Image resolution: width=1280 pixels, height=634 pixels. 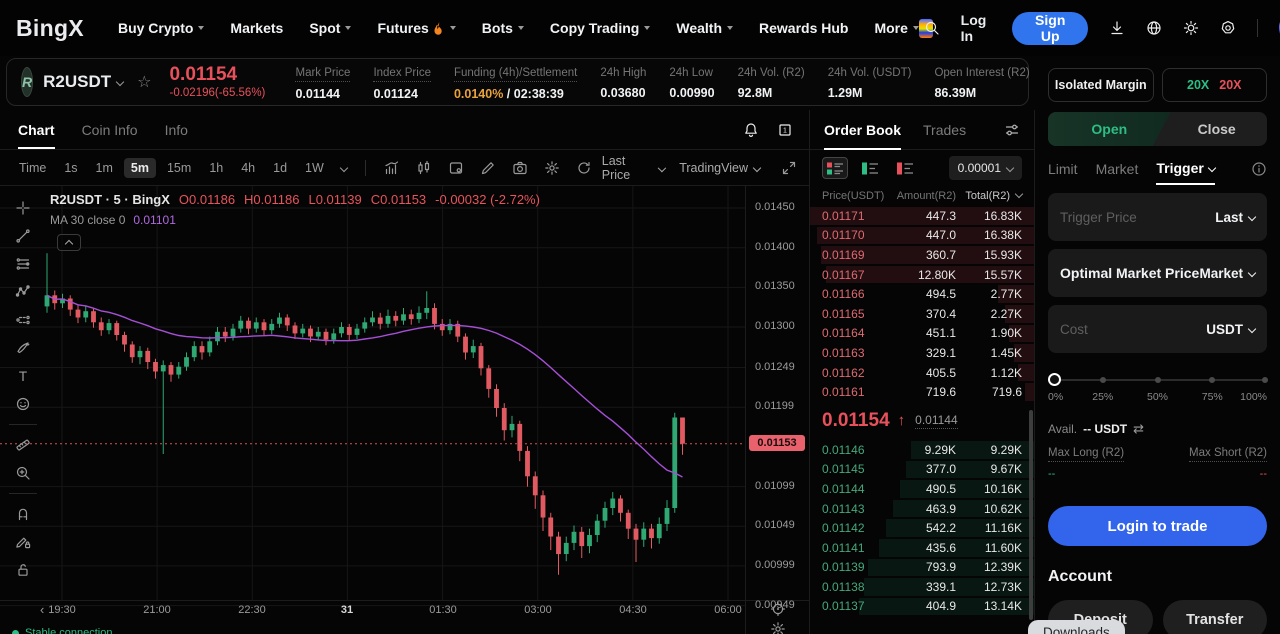 I want to click on orderbook-bid-row: 0.01141 435.6 11.60K, so click(x=922, y=548).